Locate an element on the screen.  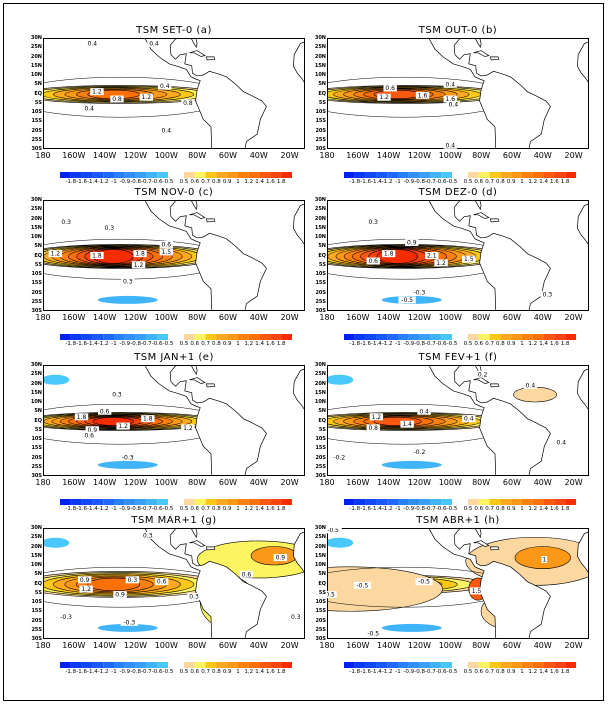
panel-title: TSM NOV-0 (c) is located at coordinates (174, 192).